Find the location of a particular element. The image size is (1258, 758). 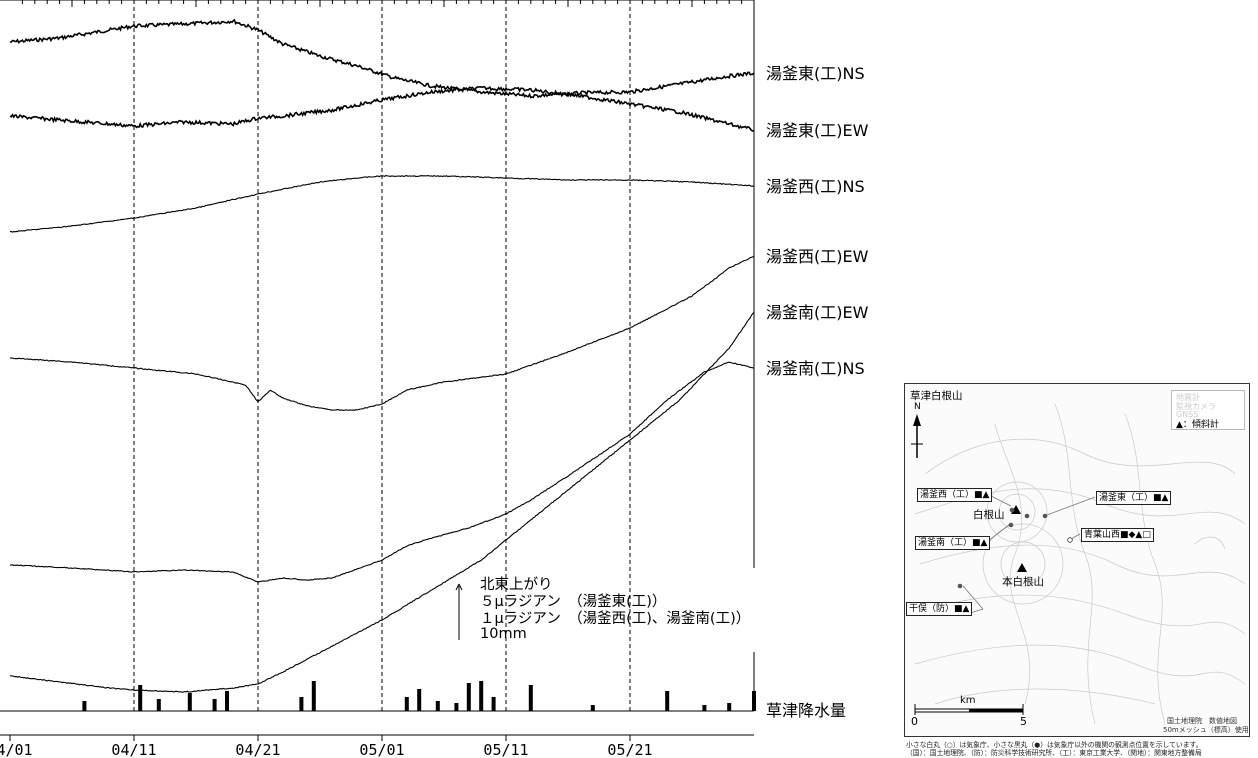

peak-motoshirane: 本白根山 is located at coordinates (1023, 582).